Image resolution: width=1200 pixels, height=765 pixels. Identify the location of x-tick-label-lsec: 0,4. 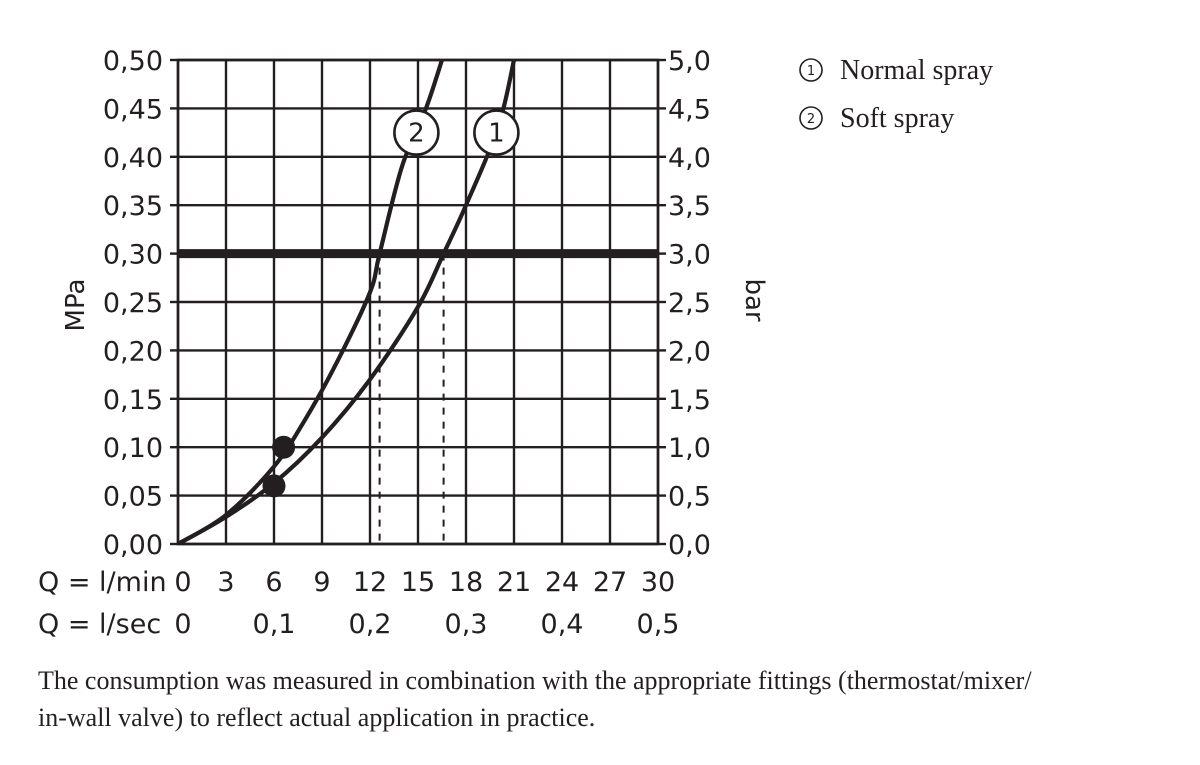
(562, 624).